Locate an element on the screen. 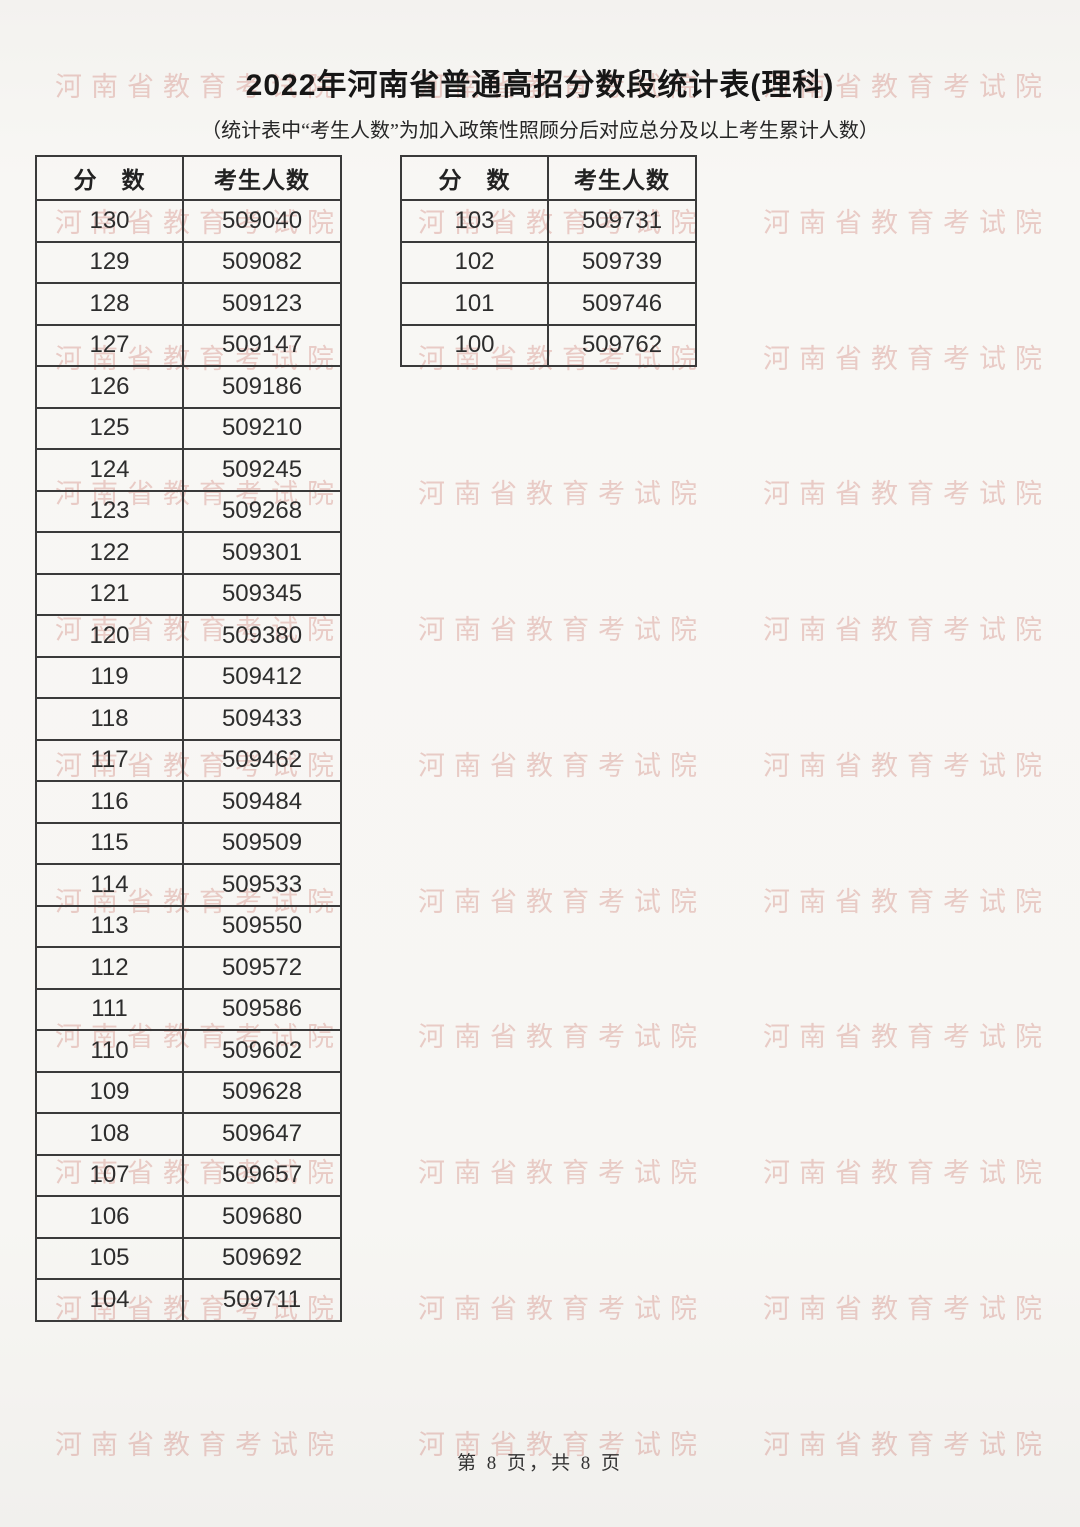 The image size is (1080, 1527). count-cell: 509380 is located at coordinates (262, 636).